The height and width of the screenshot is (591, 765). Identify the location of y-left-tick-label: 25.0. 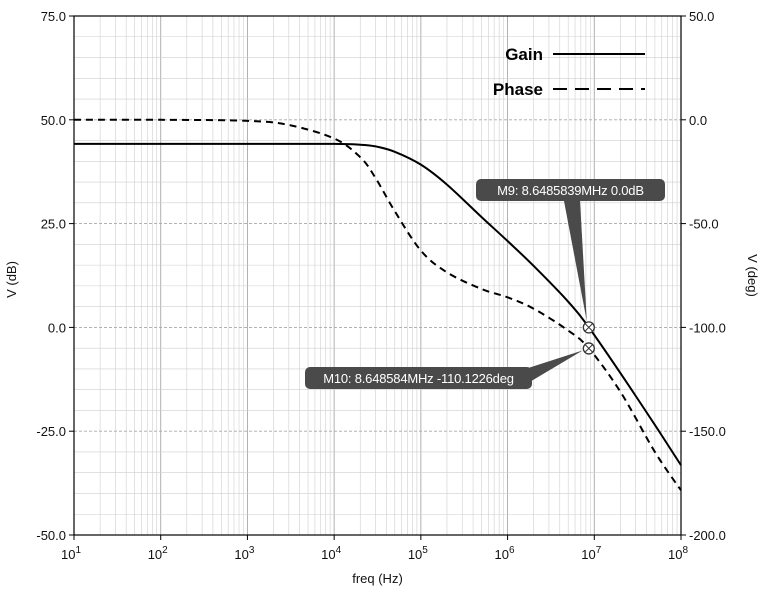
(53, 224).